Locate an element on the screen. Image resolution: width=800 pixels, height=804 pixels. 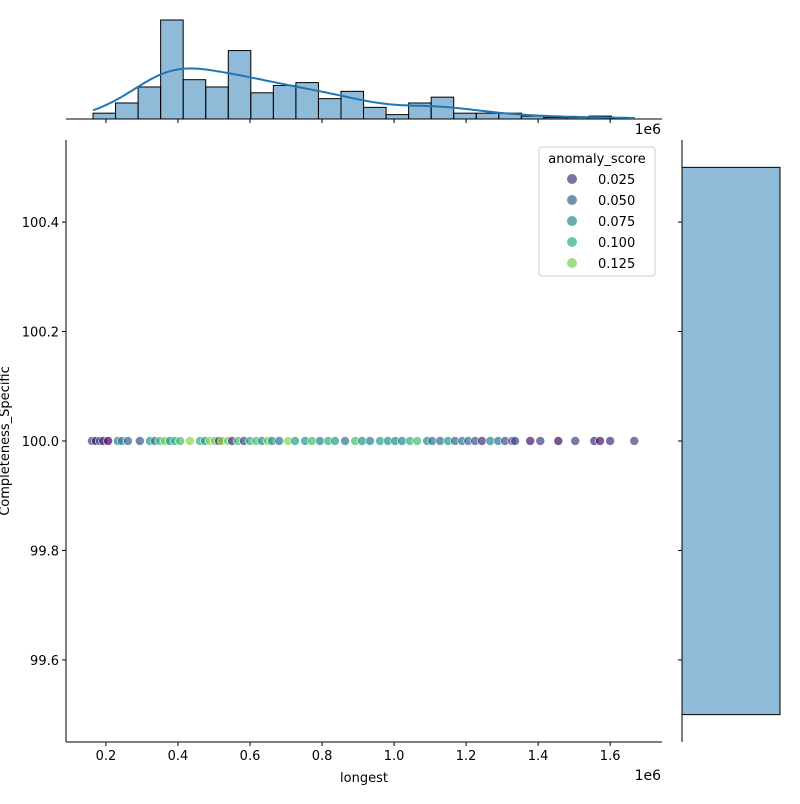
legend-title: anomaly_score is located at coordinates (597, 159).